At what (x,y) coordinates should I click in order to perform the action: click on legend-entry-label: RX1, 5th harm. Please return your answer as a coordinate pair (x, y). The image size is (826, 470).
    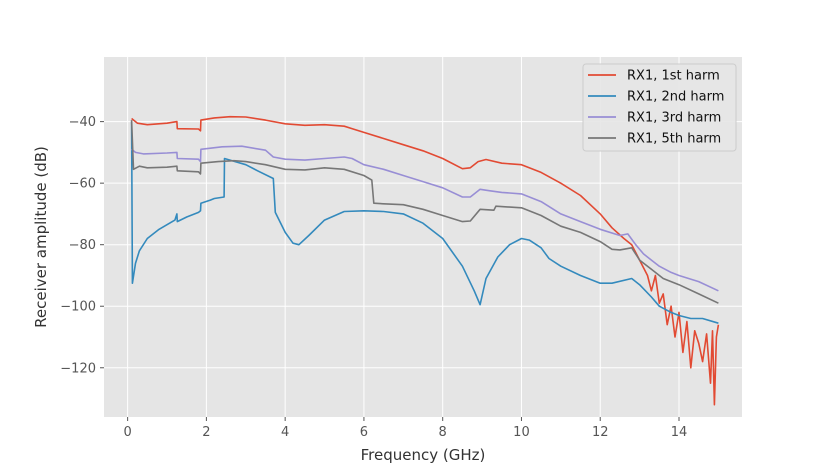
    Looking at the image, I should click on (674, 139).